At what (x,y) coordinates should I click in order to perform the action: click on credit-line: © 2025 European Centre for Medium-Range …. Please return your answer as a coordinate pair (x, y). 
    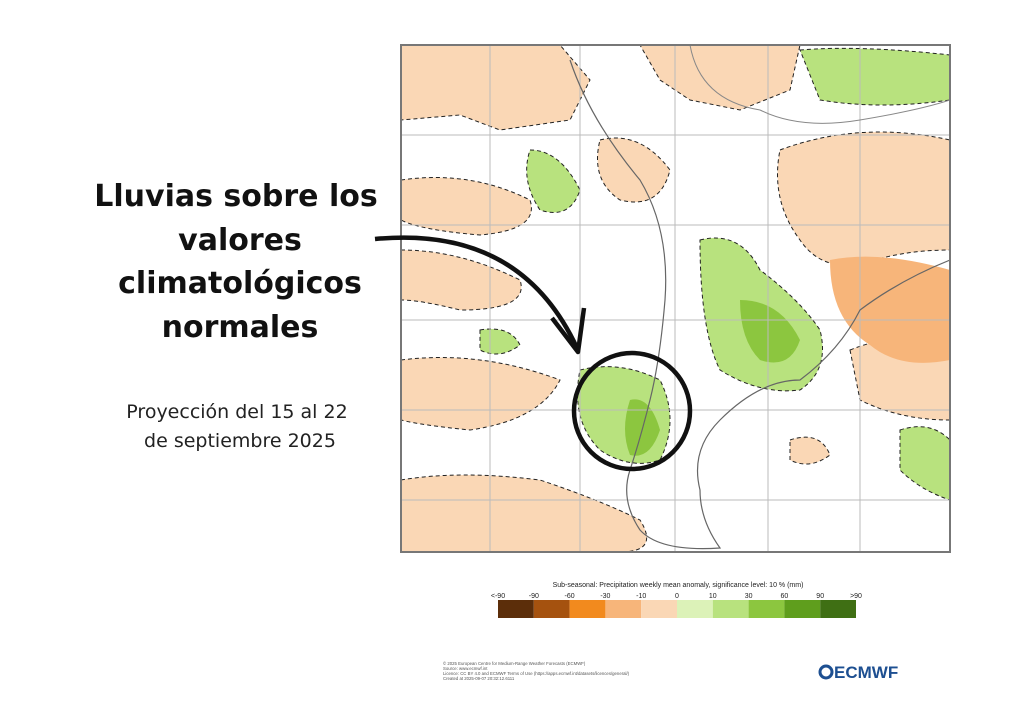
    Looking at the image, I should click on (514, 663).